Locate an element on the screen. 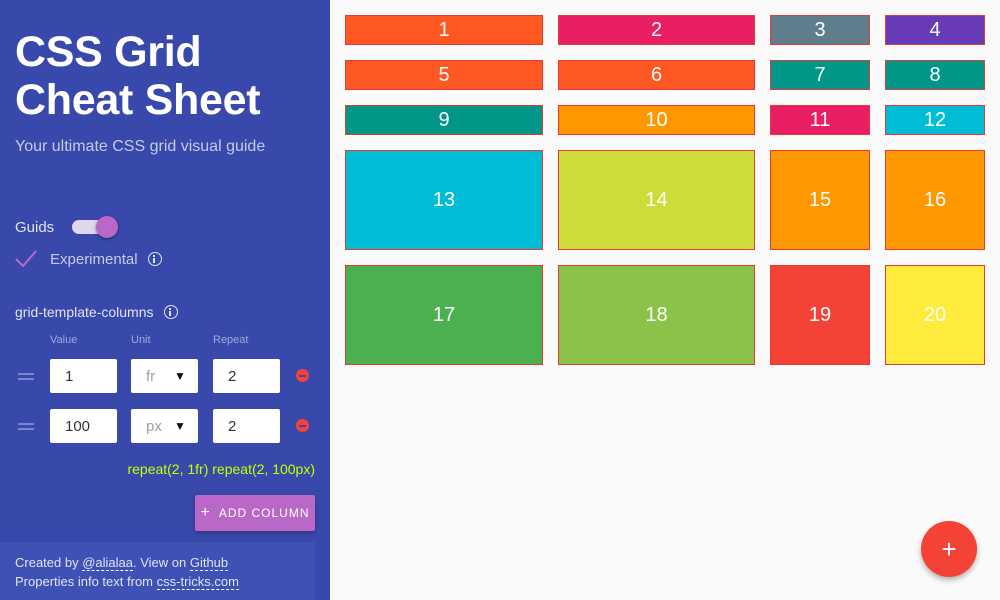  grid-item: 2 is located at coordinates (656, 30).